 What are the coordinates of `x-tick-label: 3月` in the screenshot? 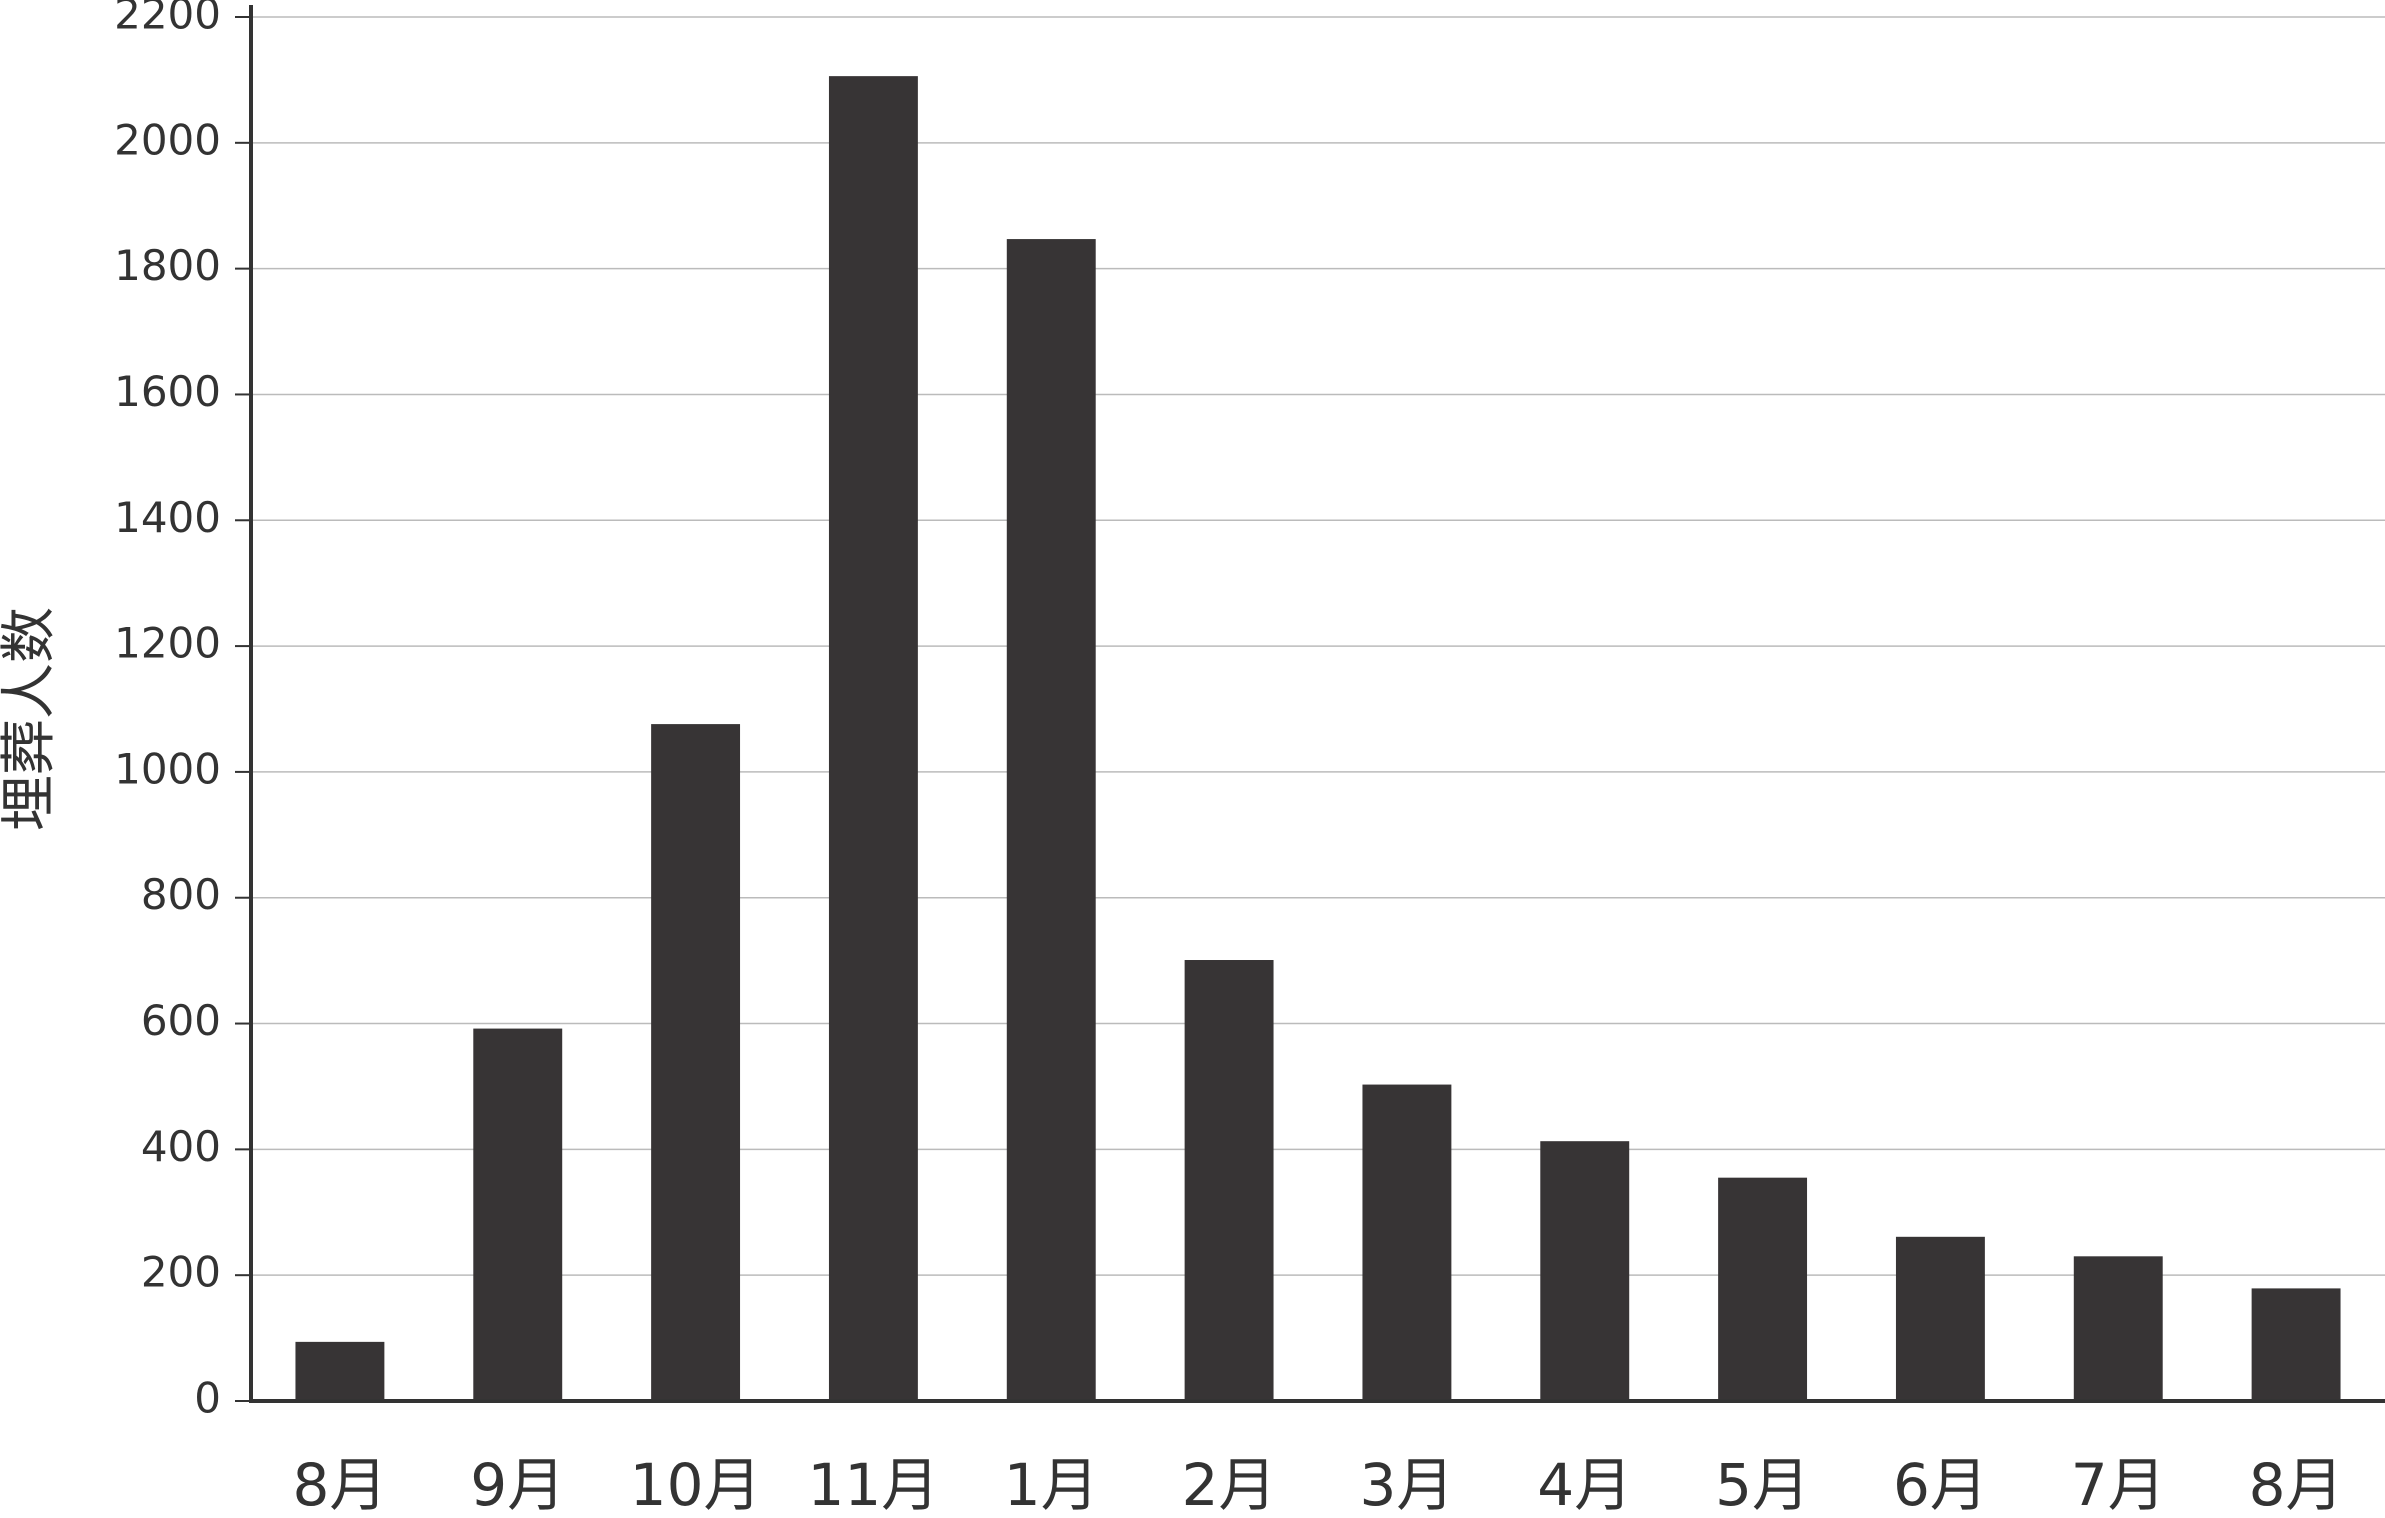 It's located at (1406, 1484).